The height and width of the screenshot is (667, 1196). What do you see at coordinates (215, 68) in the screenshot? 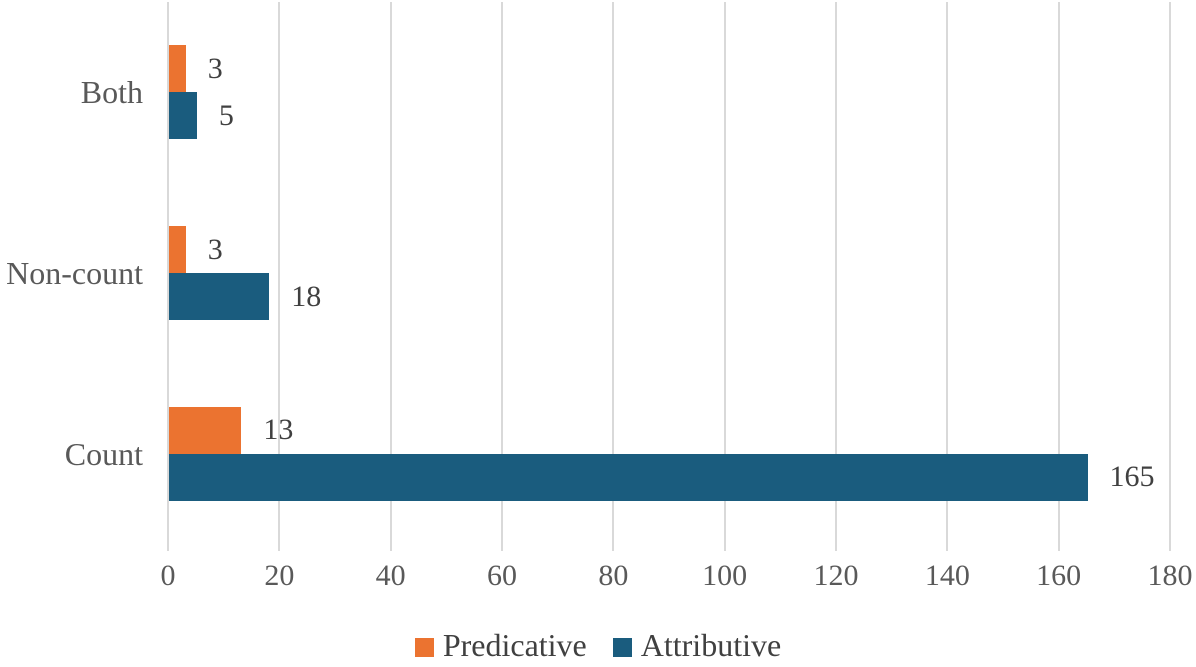
I see `data-label-predicative-both: 3` at bounding box center [215, 68].